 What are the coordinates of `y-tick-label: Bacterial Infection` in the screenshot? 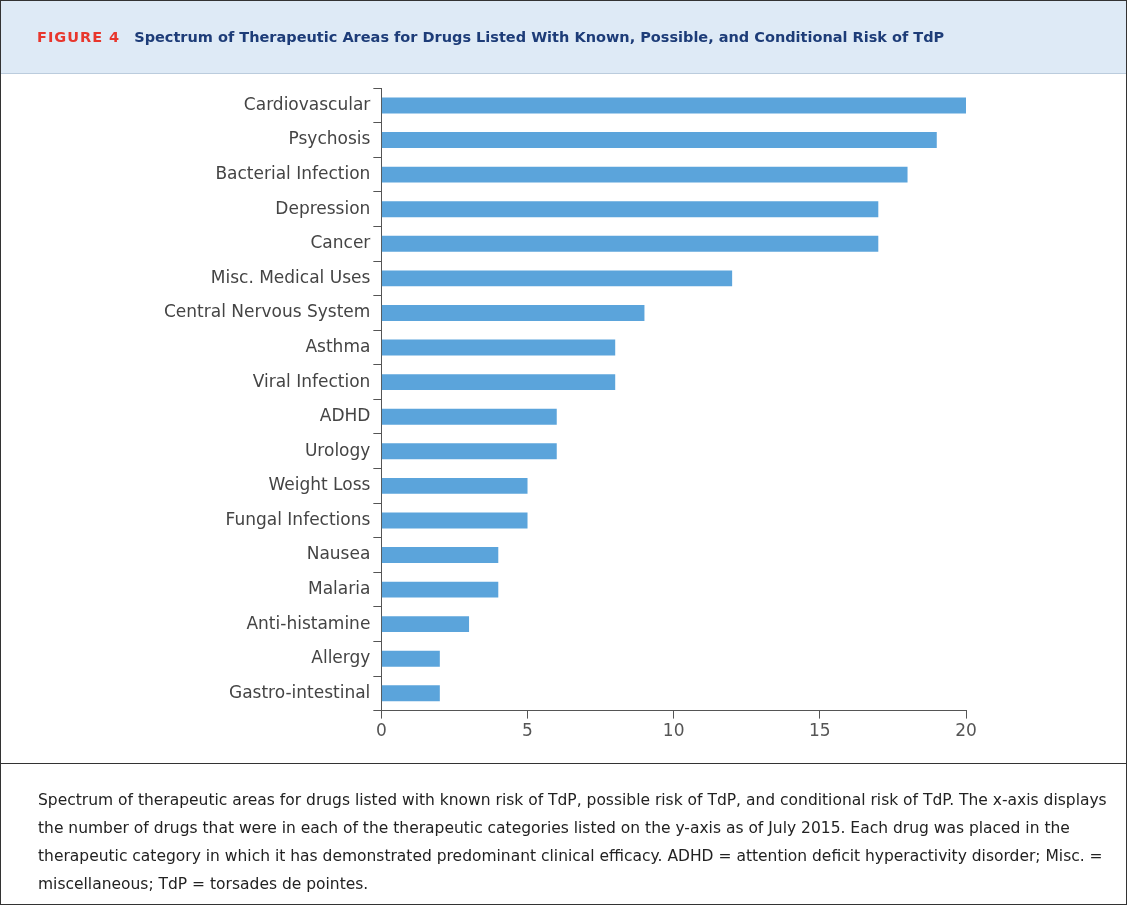 It's located at (293, 173).